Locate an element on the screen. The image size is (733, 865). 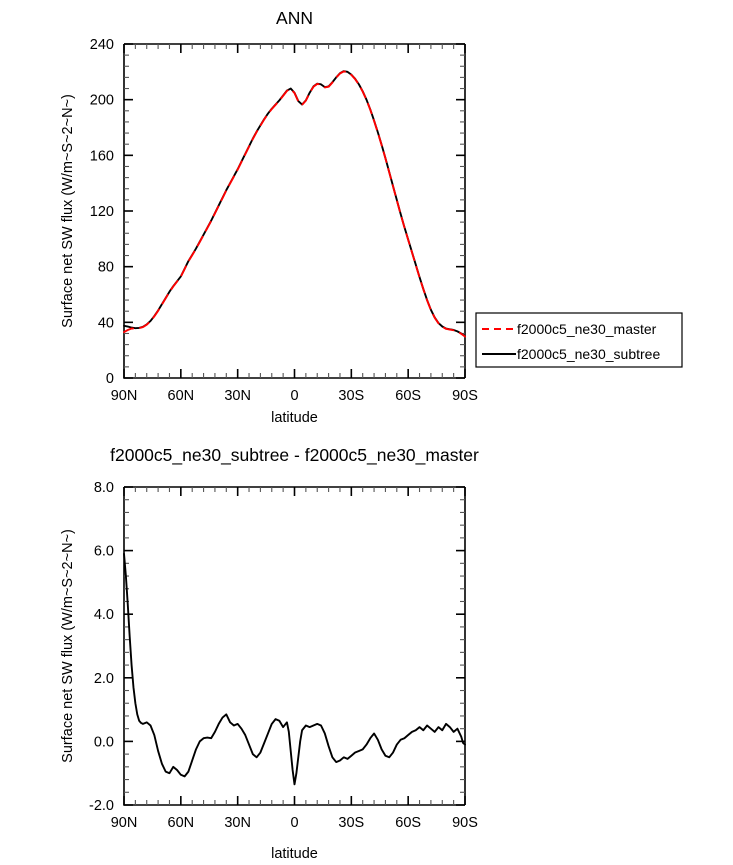
xtick-label-2-3: 0 is located at coordinates (294, 823).